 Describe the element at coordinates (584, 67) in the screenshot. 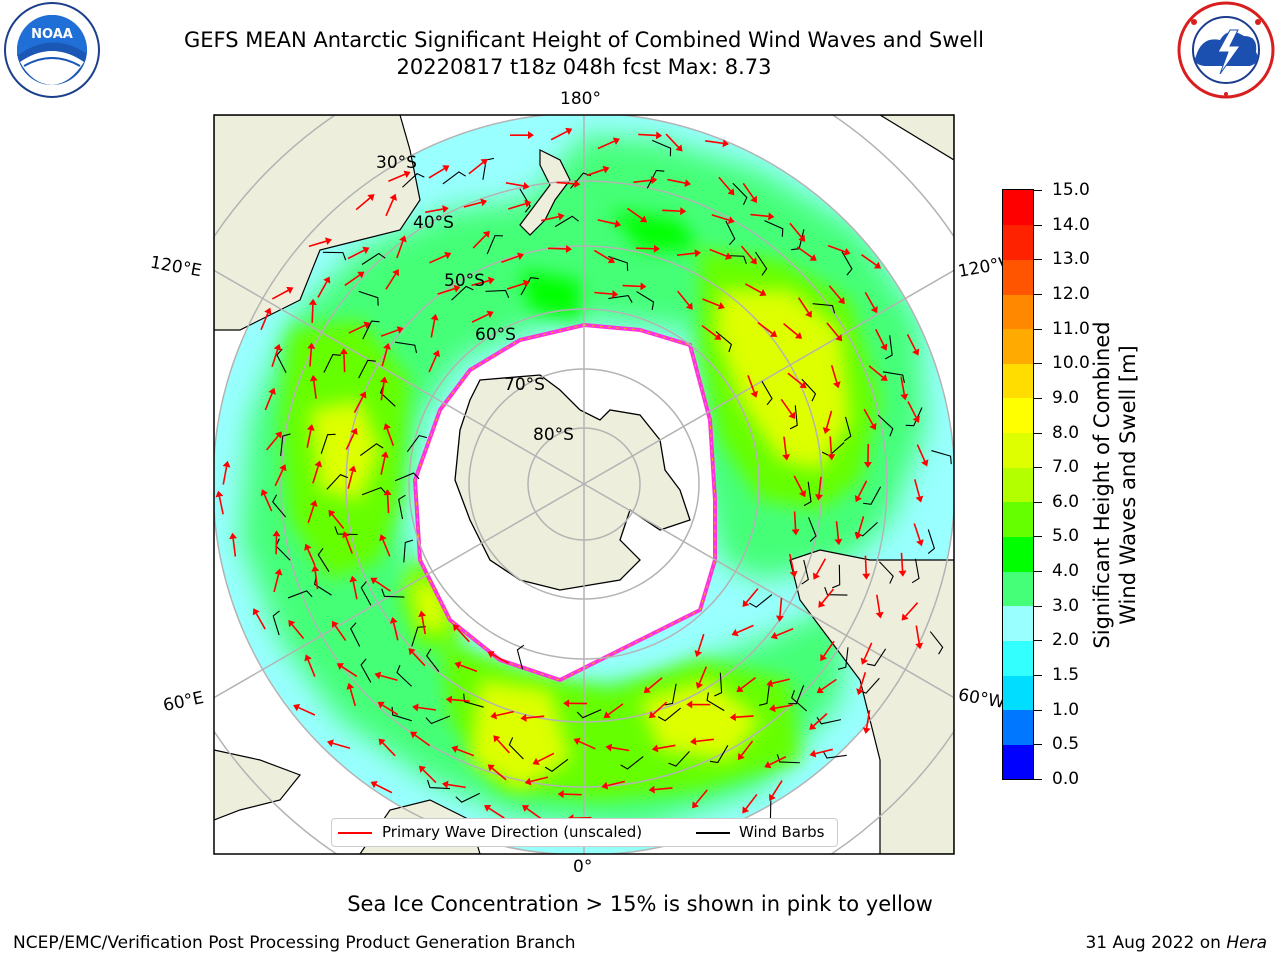

I see `title-line-2: 20220817 t18z 048h fcst Max: 8.73` at that location.